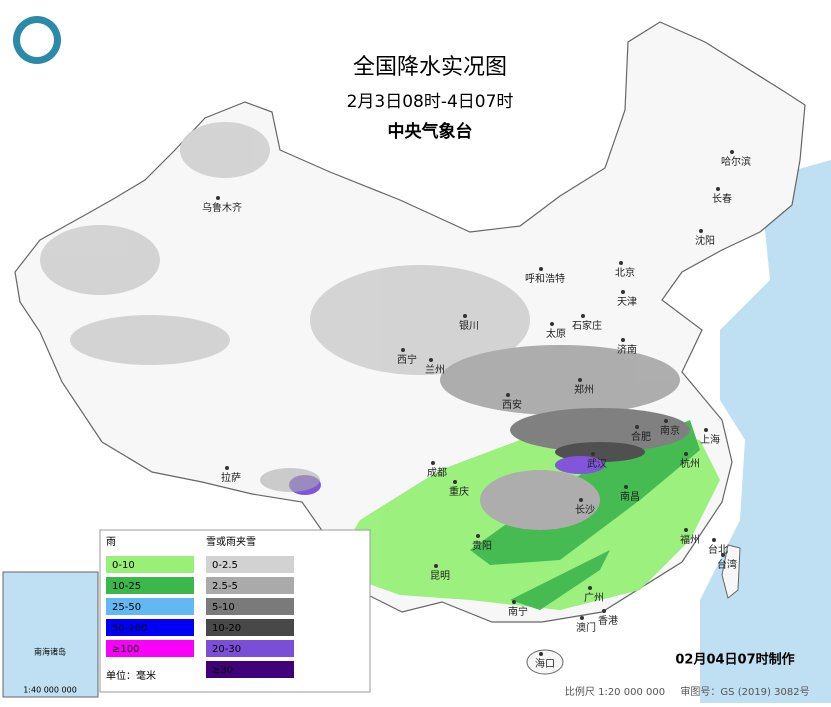  Describe the element at coordinates (641, 436) in the screenshot. I see `city-label: 合肥` at that location.